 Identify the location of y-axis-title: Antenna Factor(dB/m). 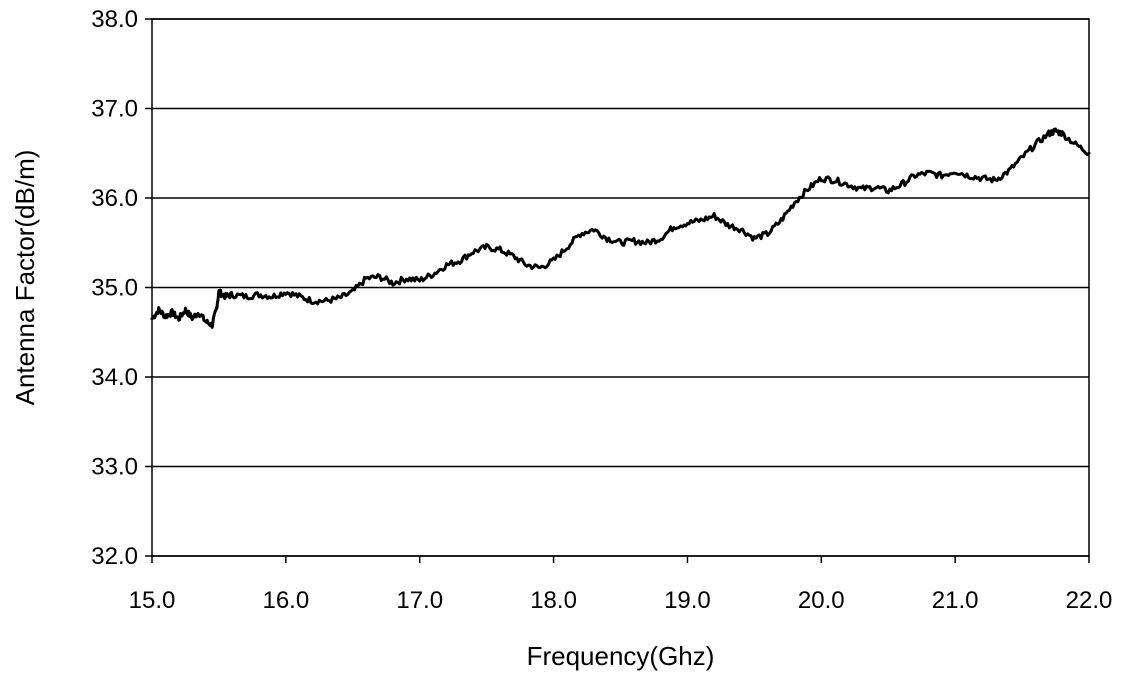
(25, 278).